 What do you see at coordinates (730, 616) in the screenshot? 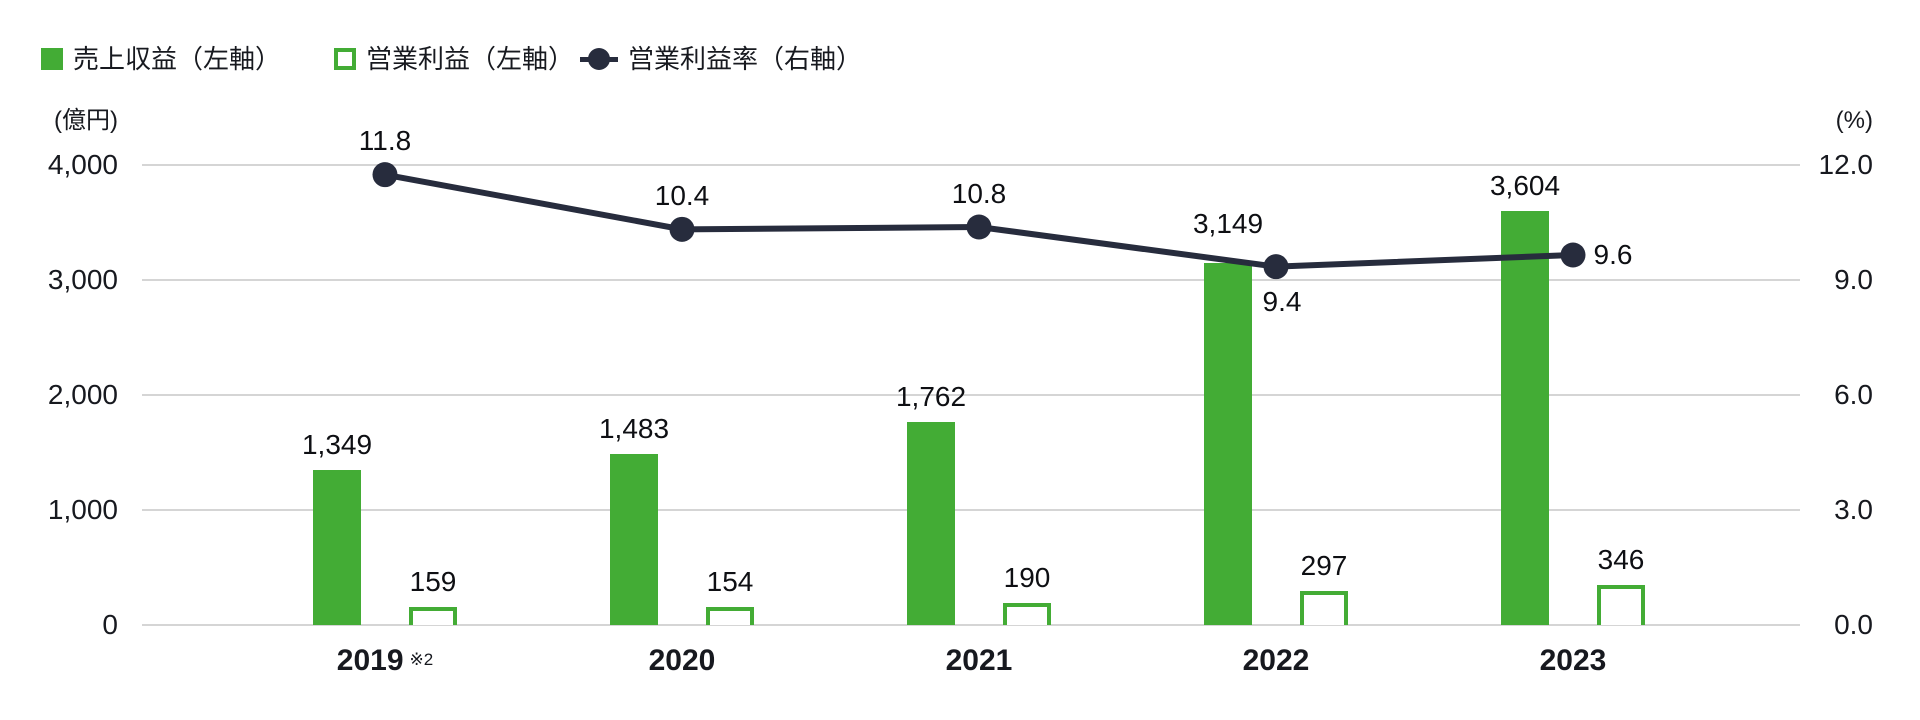
I see `profit-bar-2020` at bounding box center [730, 616].